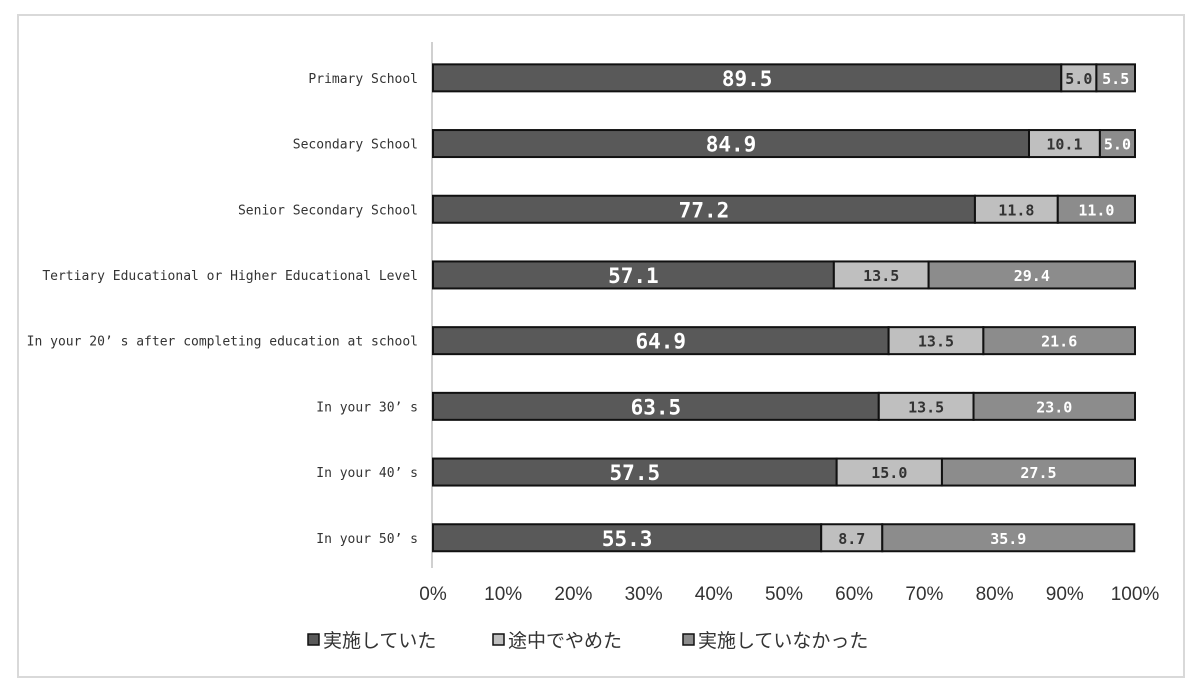 This screenshot has height=698, width=1200. What do you see at coordinates (1065, 594) in the screenshot?
I see `x-tick-label: 90%` at bounding box center [1065, 594].